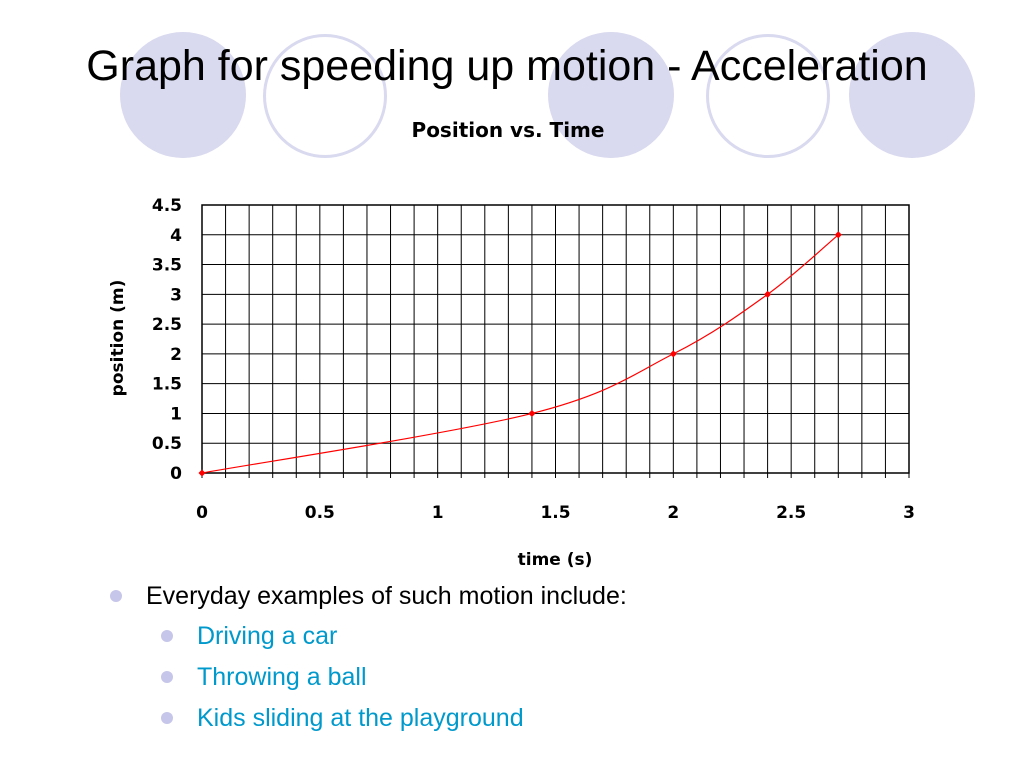  What do you see at coordinates (555, 513) in the screenshot?
I see `x-tick-label: 1.5` at bounding box center [555, 513].